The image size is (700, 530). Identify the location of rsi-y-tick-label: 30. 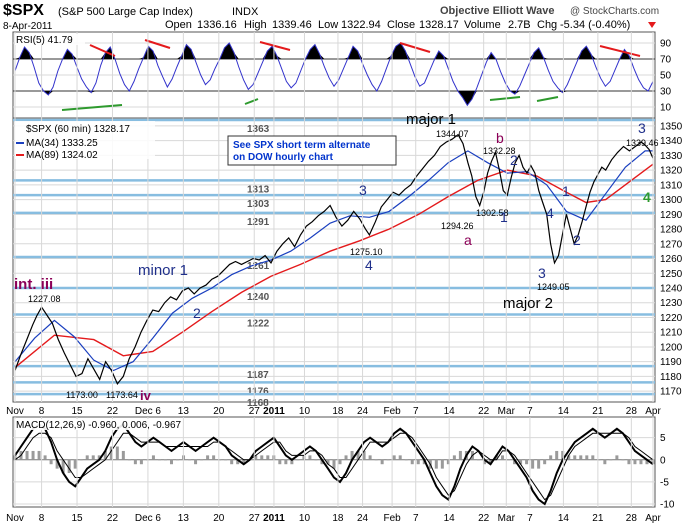
(666, 92).